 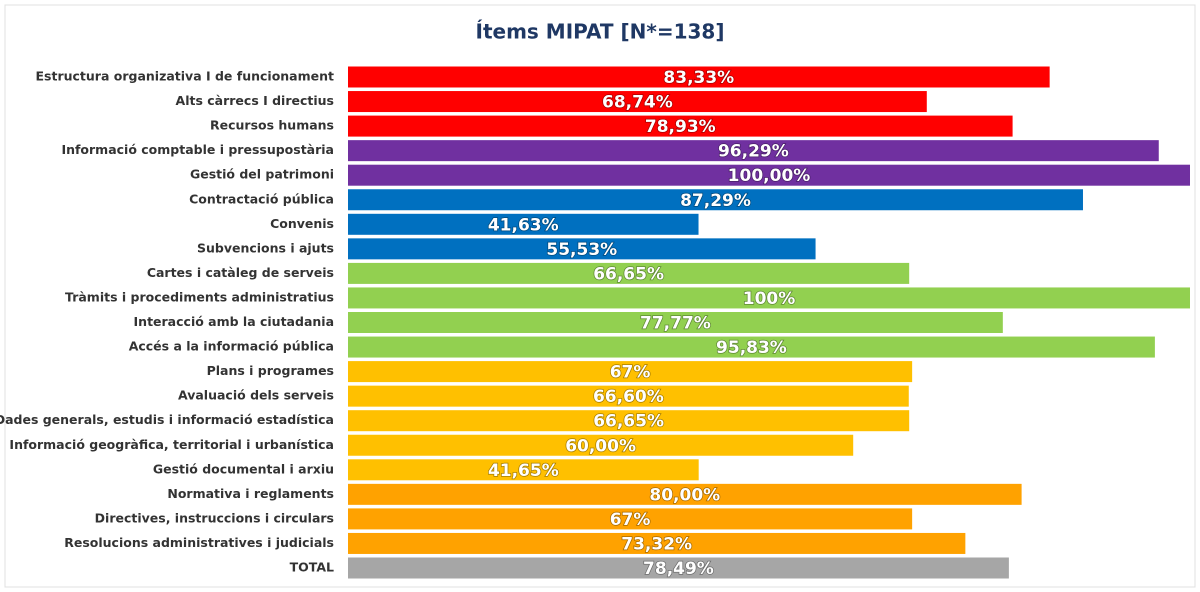 I want to click on category-label: Resolucions administratives i judicials, so click(x=199, y=542).